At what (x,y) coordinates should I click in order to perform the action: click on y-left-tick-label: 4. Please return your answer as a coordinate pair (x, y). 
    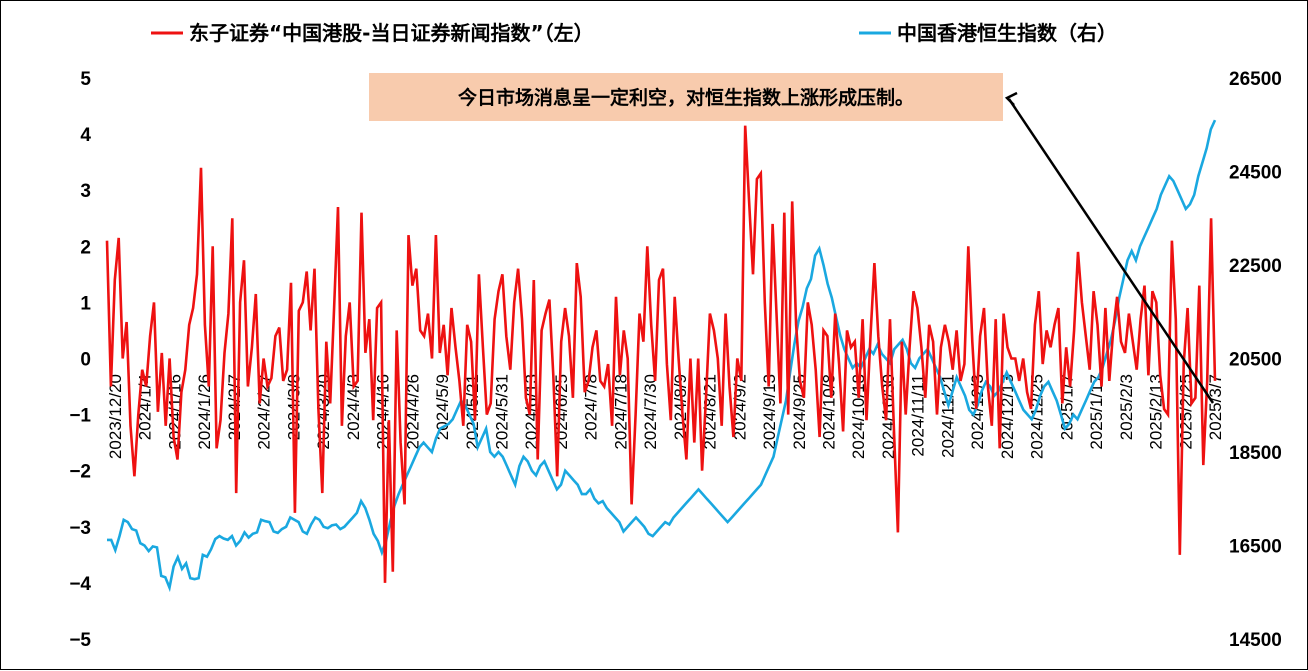
    Looking at the image, I should click on (85, 135).